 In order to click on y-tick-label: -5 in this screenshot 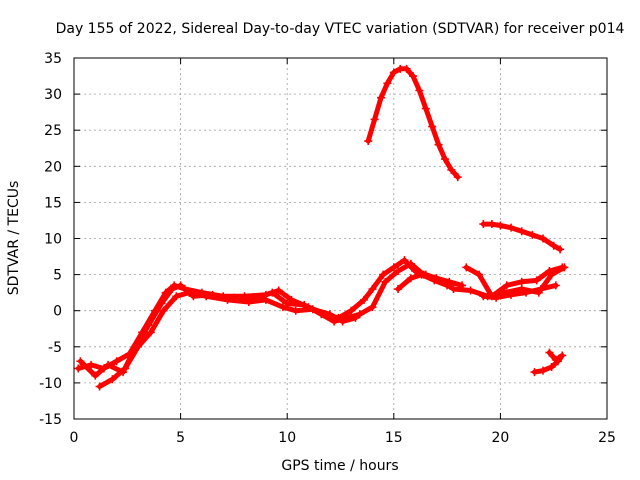, I will do `click(55, 348)`.